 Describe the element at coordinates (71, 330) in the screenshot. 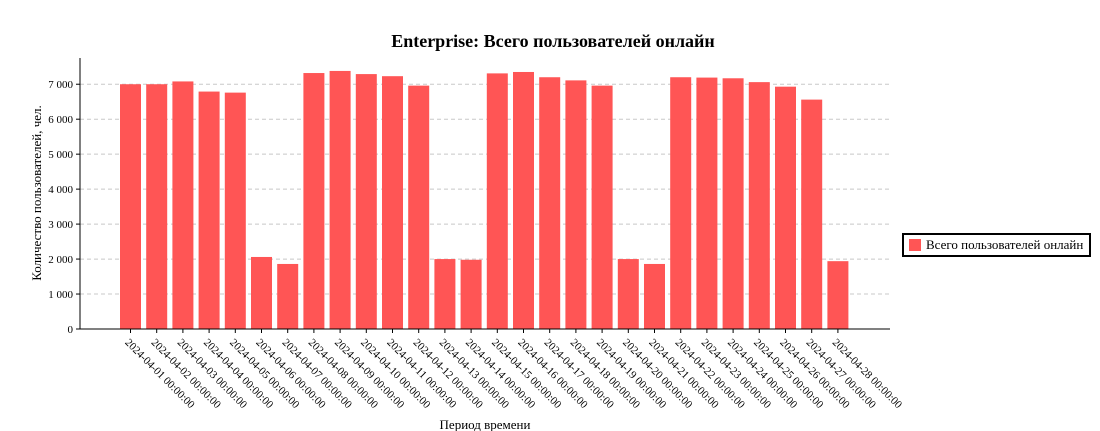

I see `y-tick-label: 0` at that location.